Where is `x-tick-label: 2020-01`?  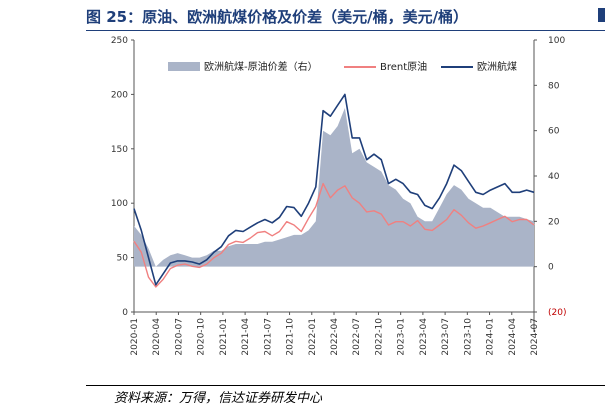 x-tick-label: 2020-01 is located at coordinates (135, 337).